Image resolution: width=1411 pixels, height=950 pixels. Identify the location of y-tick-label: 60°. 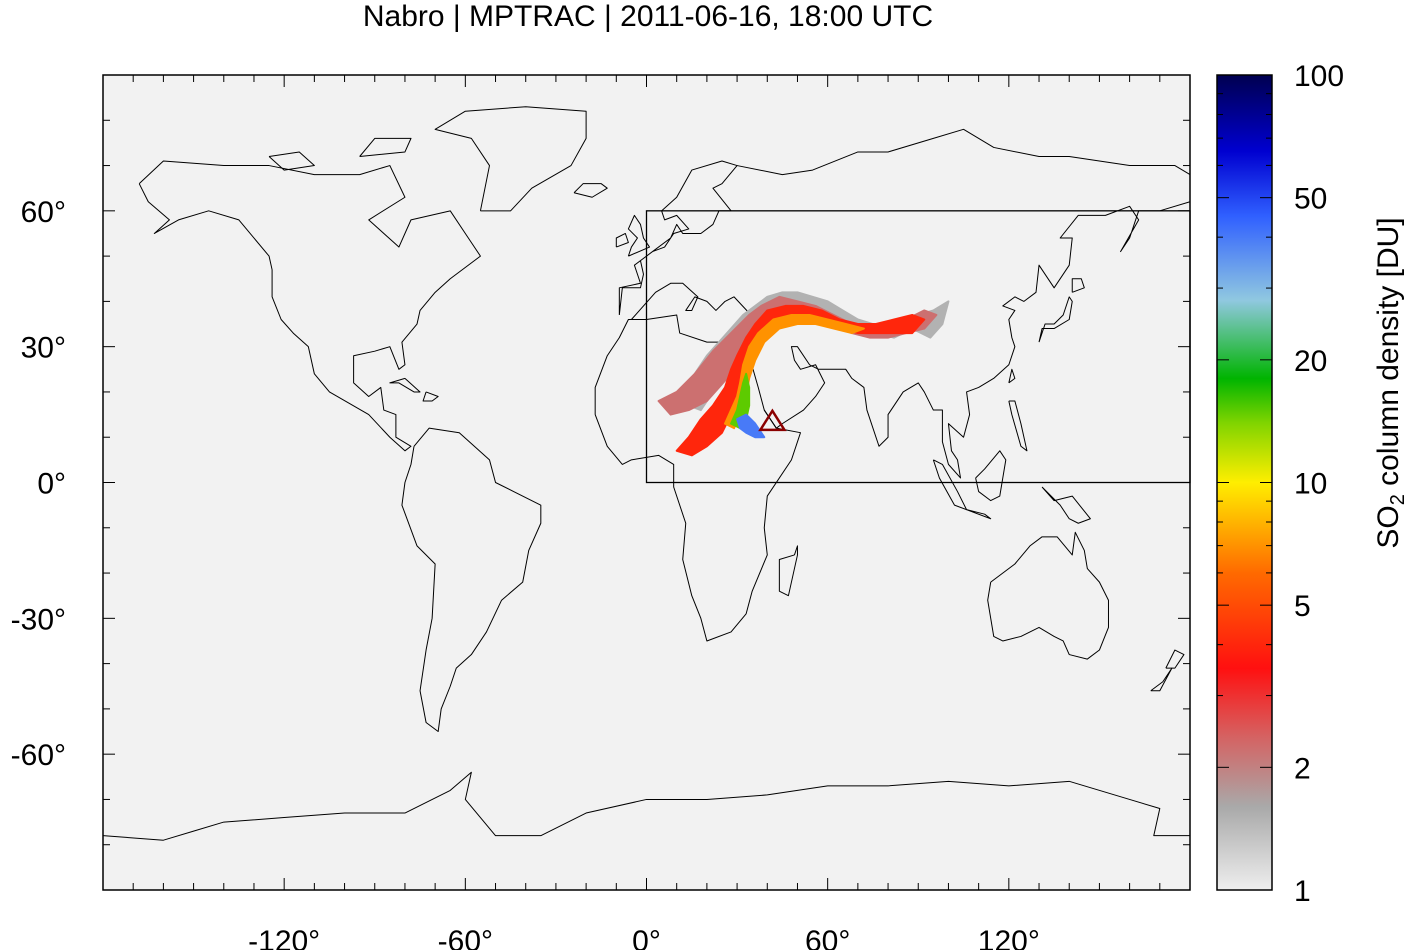
(43, 212).